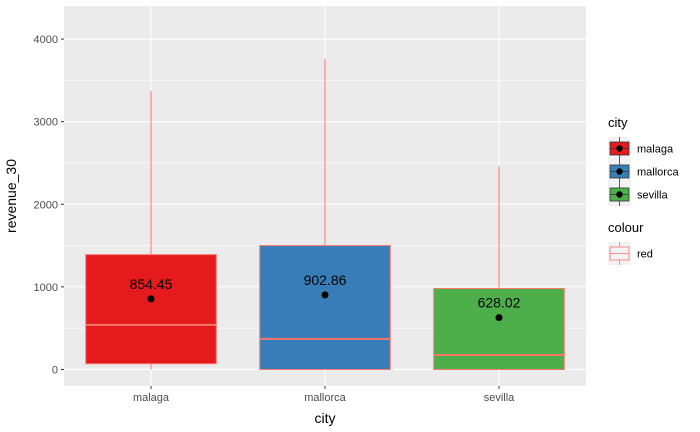 The height and width of the screenshot is (432, 700). I want to click on x-axis-title: city, so click(325, 418).